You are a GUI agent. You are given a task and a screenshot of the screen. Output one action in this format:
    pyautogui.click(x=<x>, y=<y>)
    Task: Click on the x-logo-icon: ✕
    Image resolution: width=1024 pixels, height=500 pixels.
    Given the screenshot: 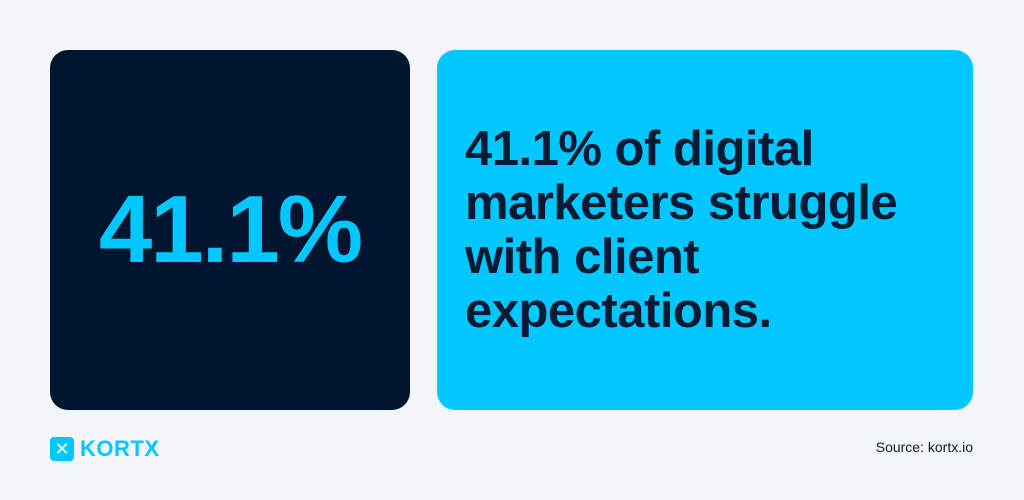 What is the action you would take?
    pyautogui.click(x=62, y=449)
    